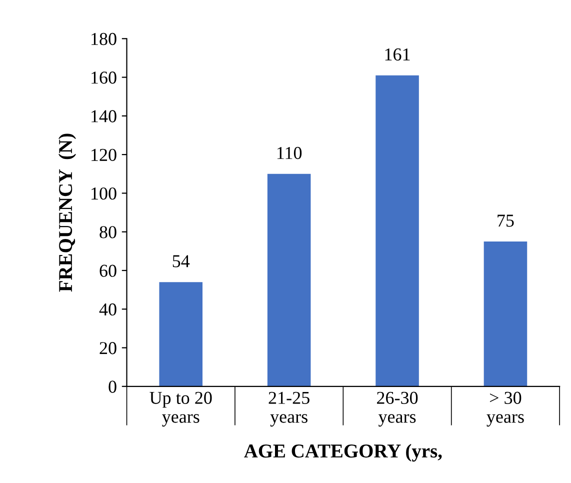 The image size is (571, 483). What do you see at coordinates (343, 453) in the screenshot?
I see `x-axis-title: AGE CATEGORY (yrs,` at bounding box center [343, 453].